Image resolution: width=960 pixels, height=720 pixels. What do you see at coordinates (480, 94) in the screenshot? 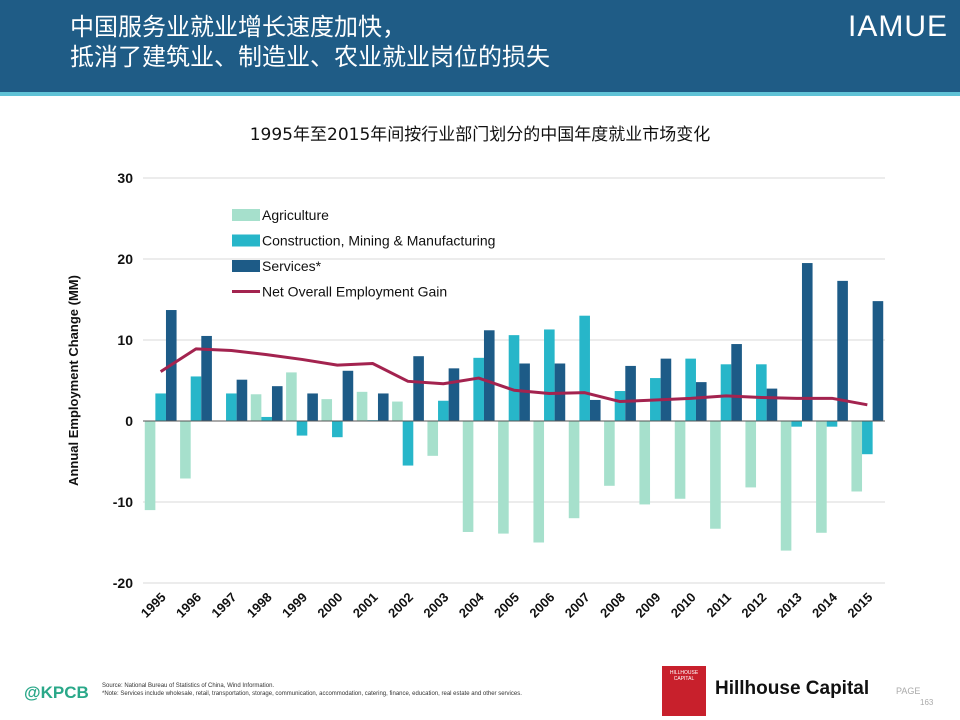
I see `header-accent-bar` at bounding box center [480, 94].